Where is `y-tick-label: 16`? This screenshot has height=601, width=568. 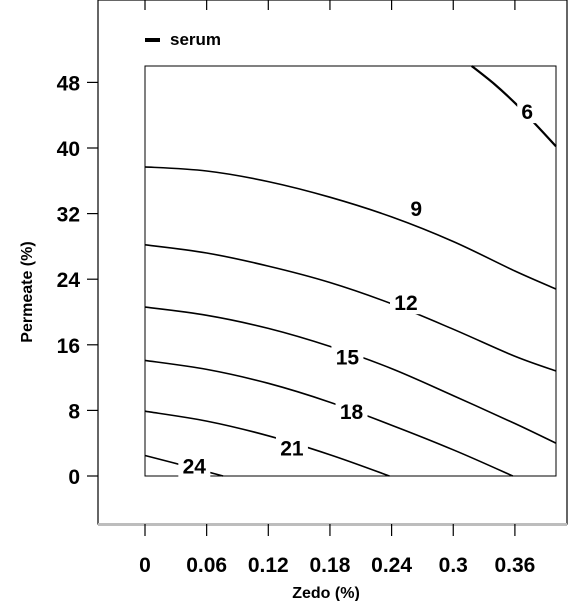
y-tick-label: 16 is located at coordinates (68, 346).